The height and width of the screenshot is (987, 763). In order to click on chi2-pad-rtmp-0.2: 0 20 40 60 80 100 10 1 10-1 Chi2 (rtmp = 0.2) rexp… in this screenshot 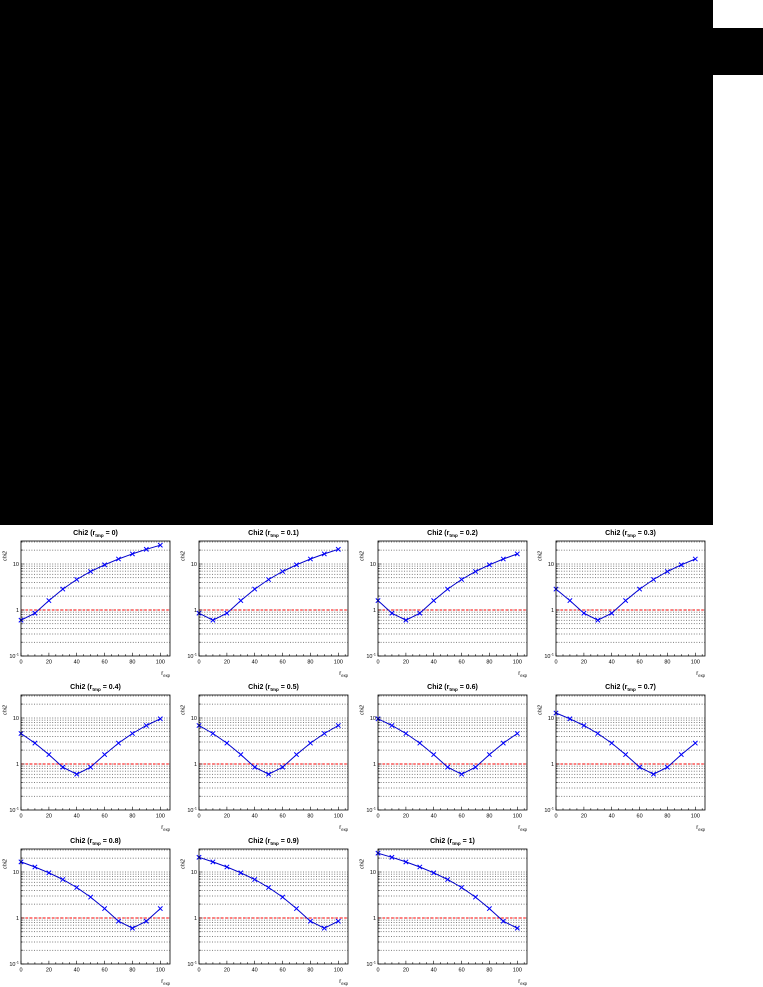, I will do `click(445, 602)`.